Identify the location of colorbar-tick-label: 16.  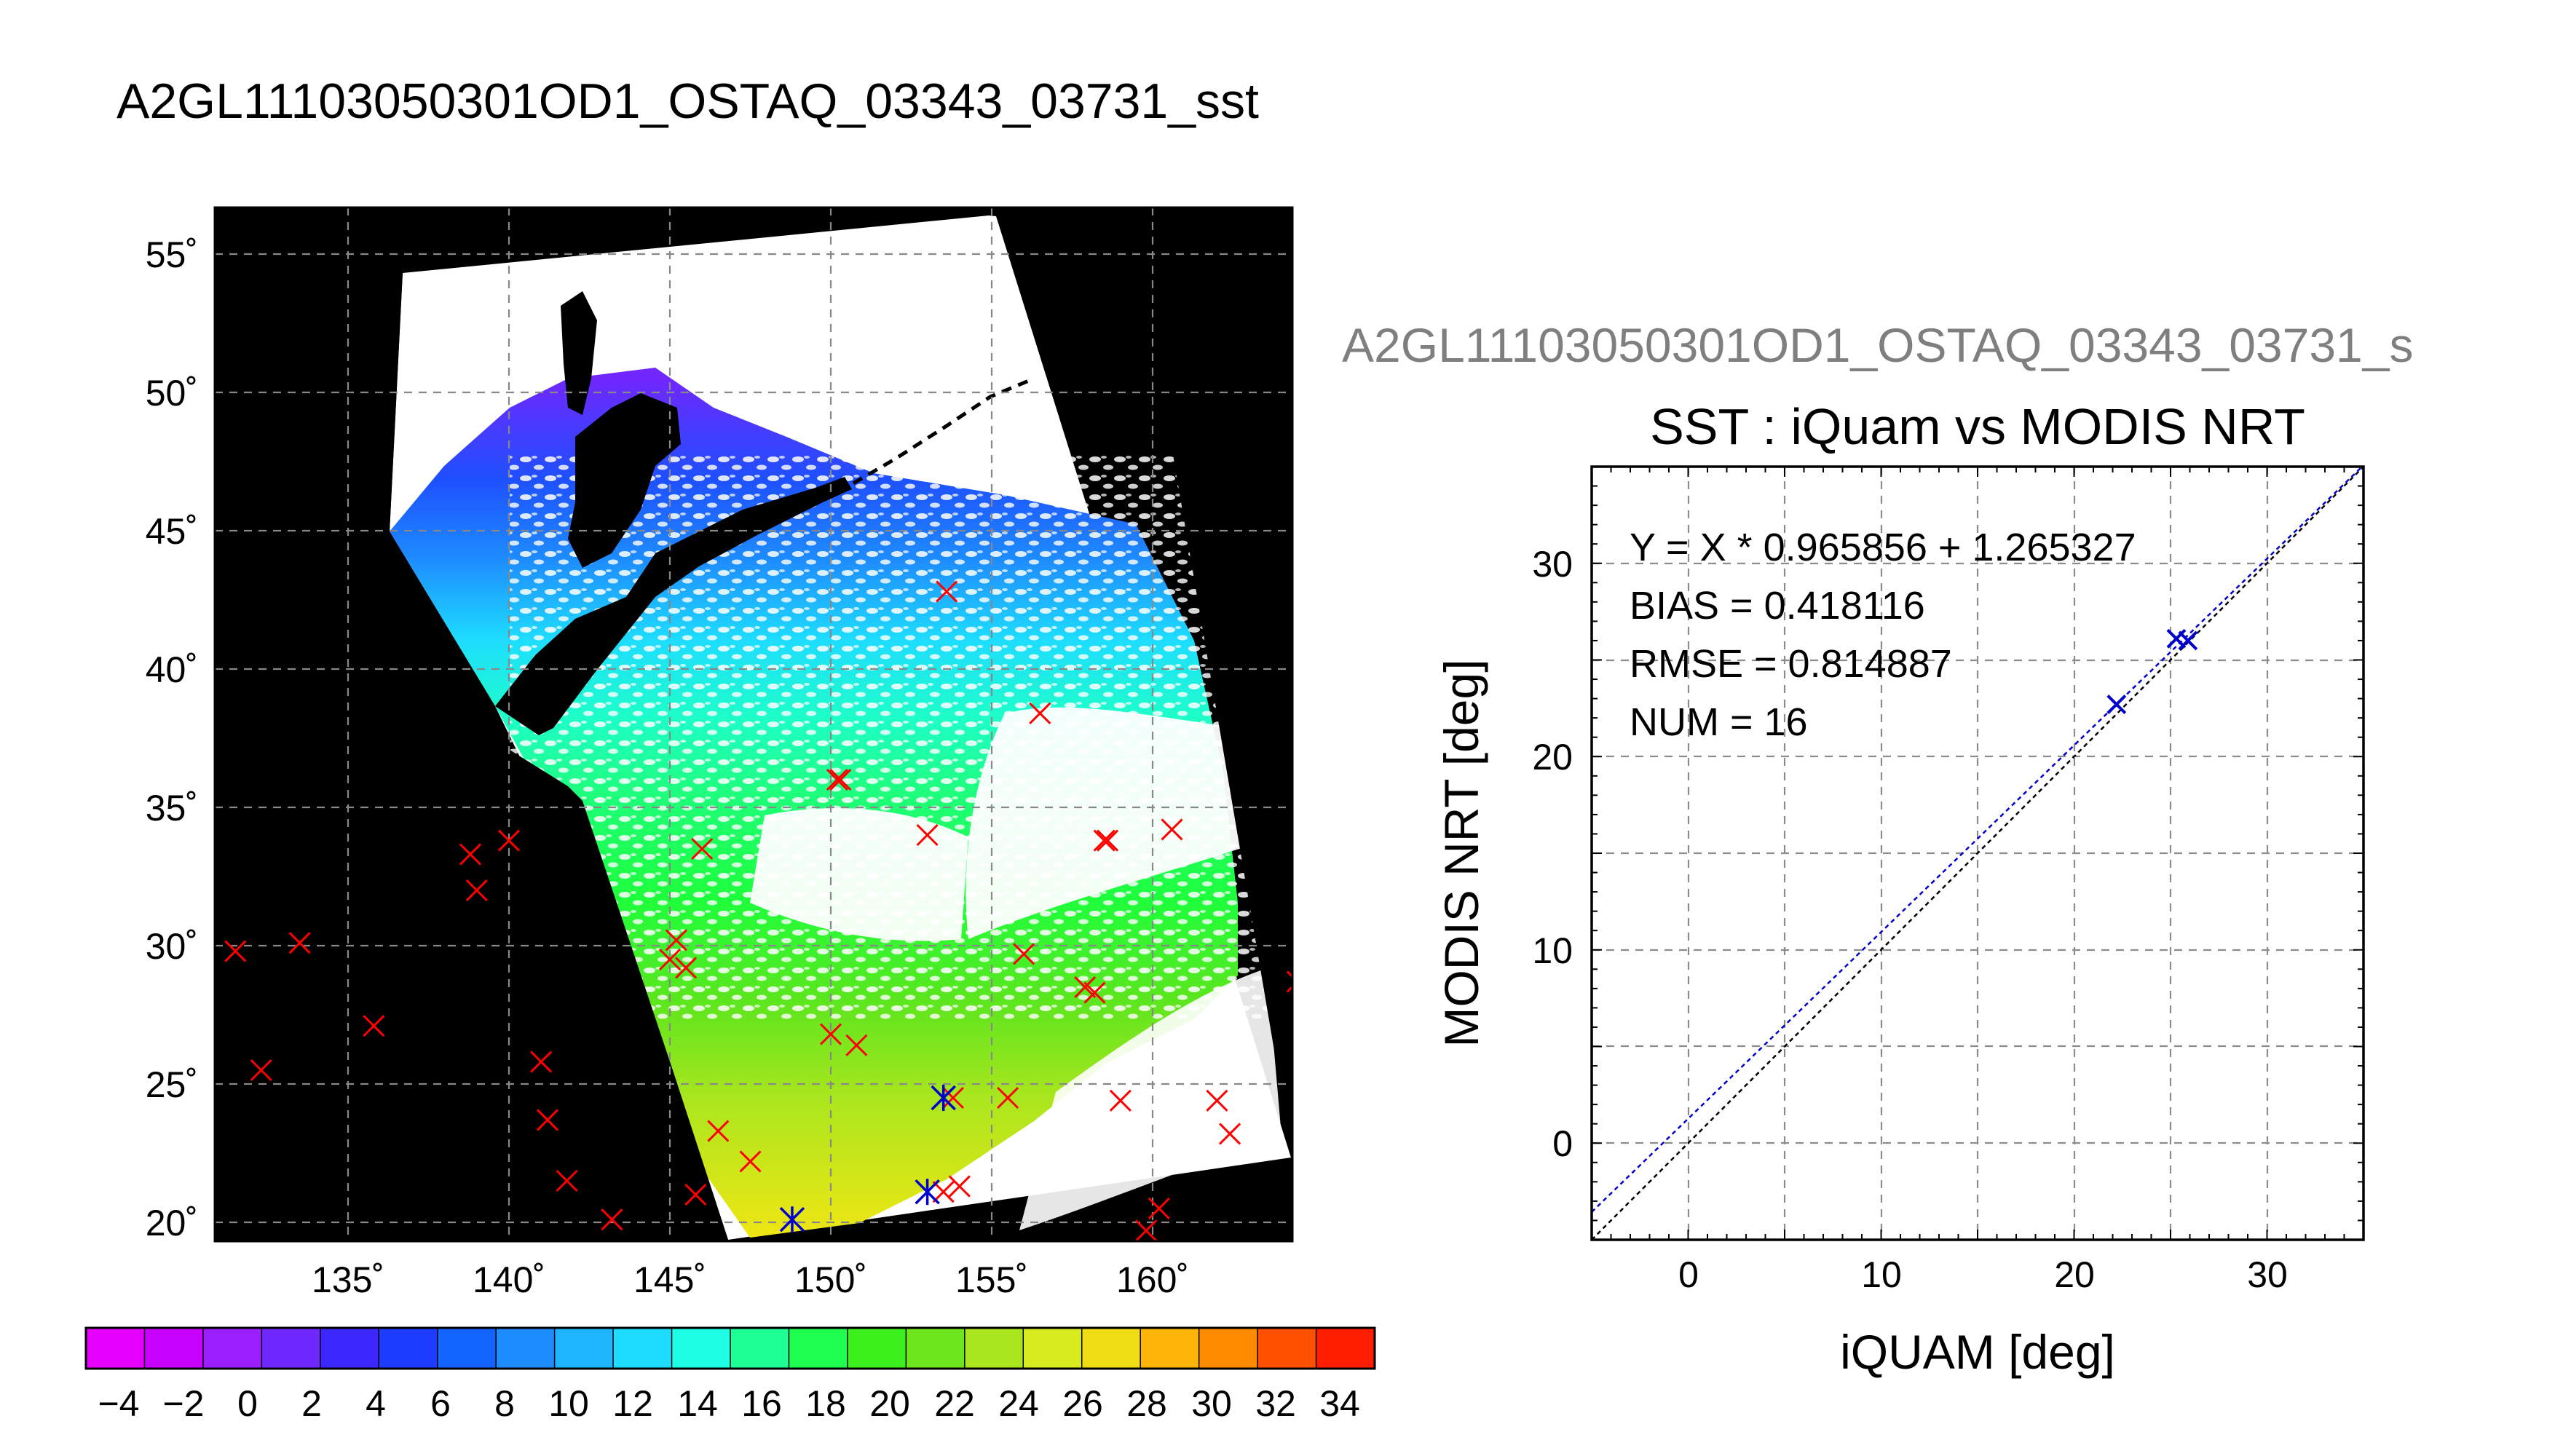
(761, 1403).